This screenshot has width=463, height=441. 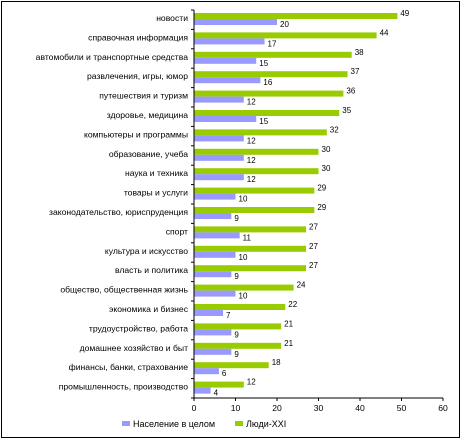 I want to click on category-label: справочная информация, so click(x=138, y=37).